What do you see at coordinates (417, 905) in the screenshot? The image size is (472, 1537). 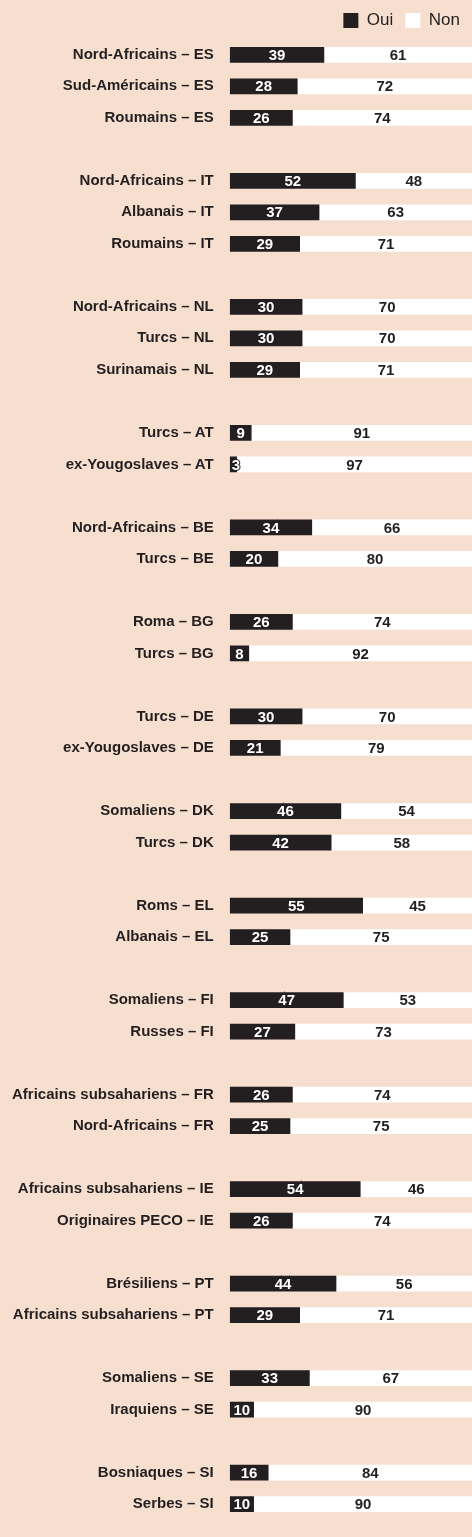 I see `data-label: 45` at bounding box center [417, 905].